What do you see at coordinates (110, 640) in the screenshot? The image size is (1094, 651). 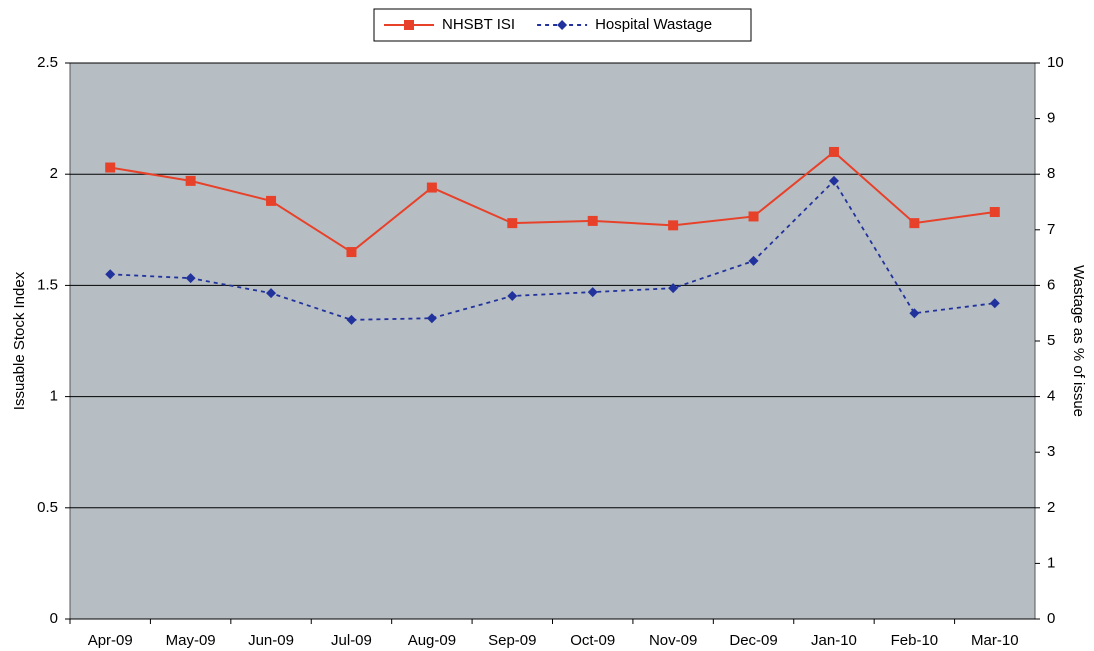 I see `x-tick-label: Apr-09` at bounding box center [110, 640].